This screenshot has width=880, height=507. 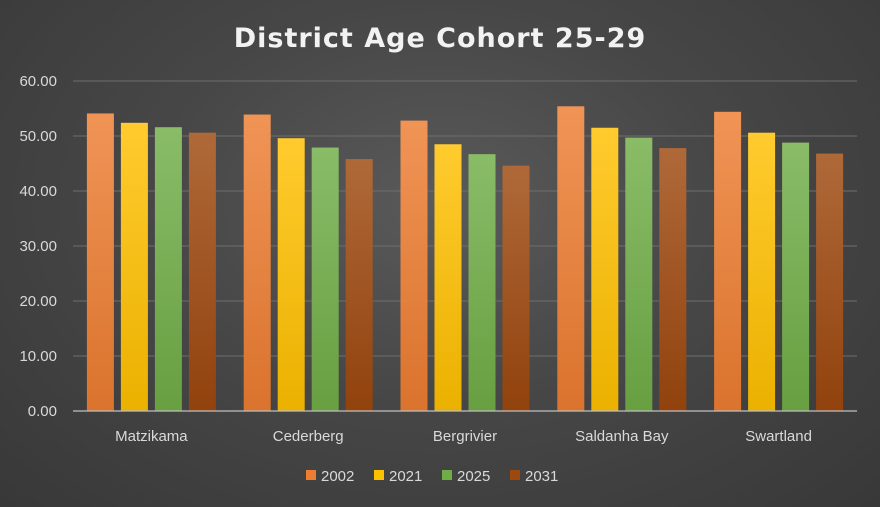 What do you see at coordinates (325, 279) in the screenshot?
I see `bar-2025-cederberg` at bounding box center [325, 279].